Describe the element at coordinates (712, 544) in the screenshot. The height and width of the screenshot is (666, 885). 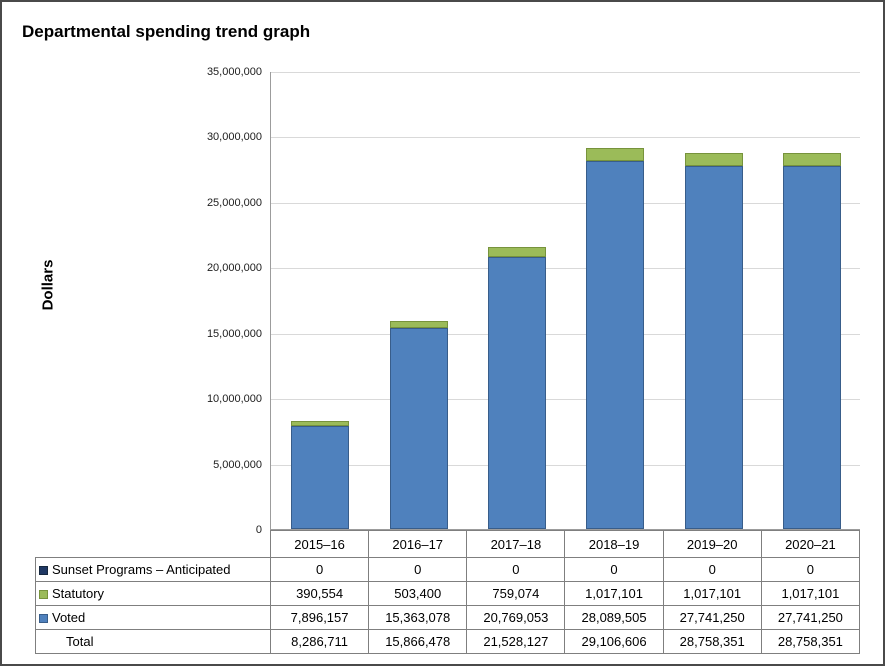
I see `year-header: 2019–20` at that location.